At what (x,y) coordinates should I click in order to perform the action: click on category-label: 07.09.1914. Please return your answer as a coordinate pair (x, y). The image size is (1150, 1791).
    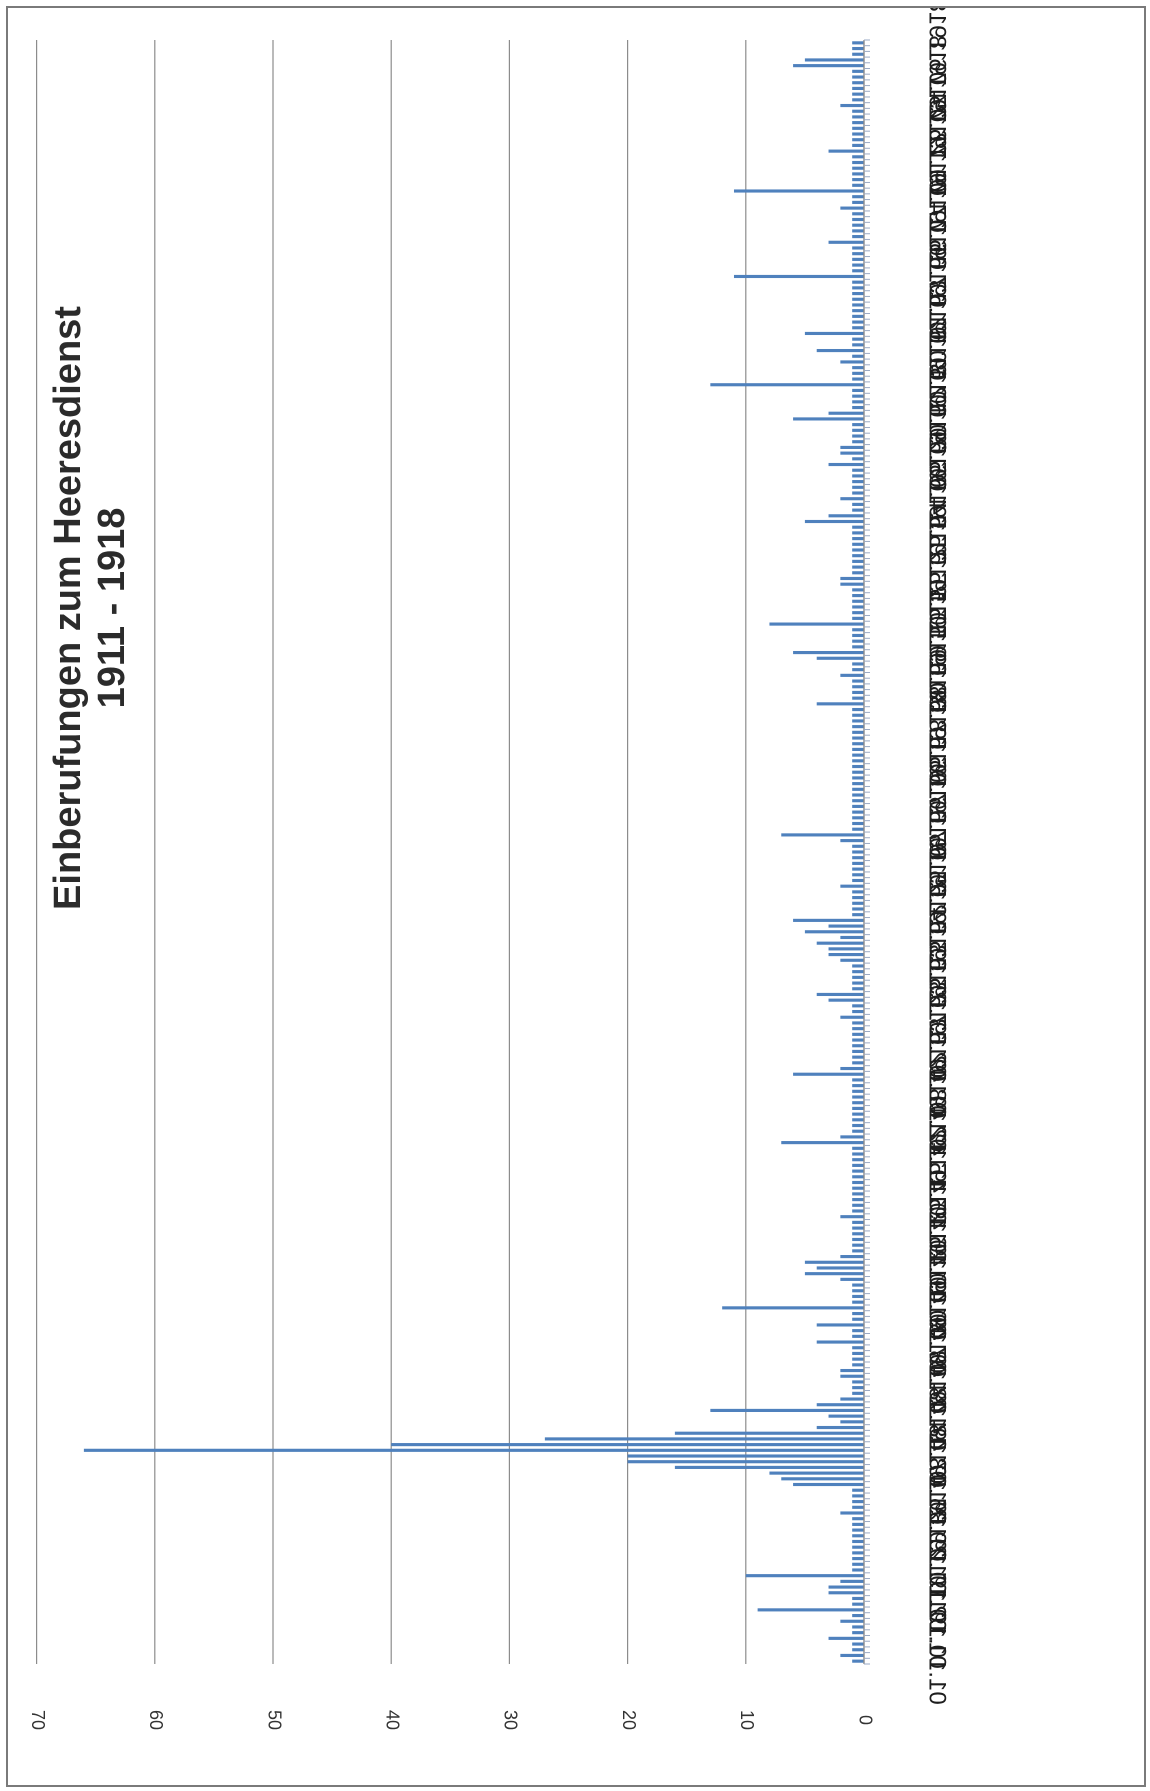
    Looking at the image, I should click on (937, 1313).